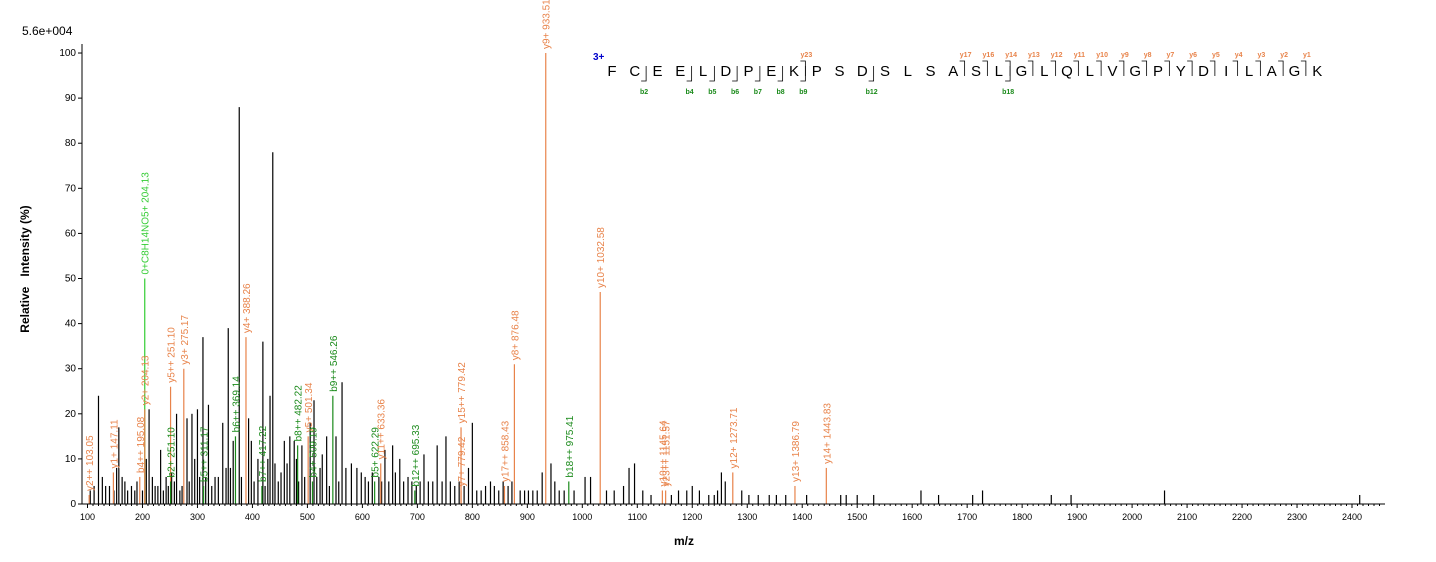  I want to click on y-ion-mark: y13, so click(1034, 55).